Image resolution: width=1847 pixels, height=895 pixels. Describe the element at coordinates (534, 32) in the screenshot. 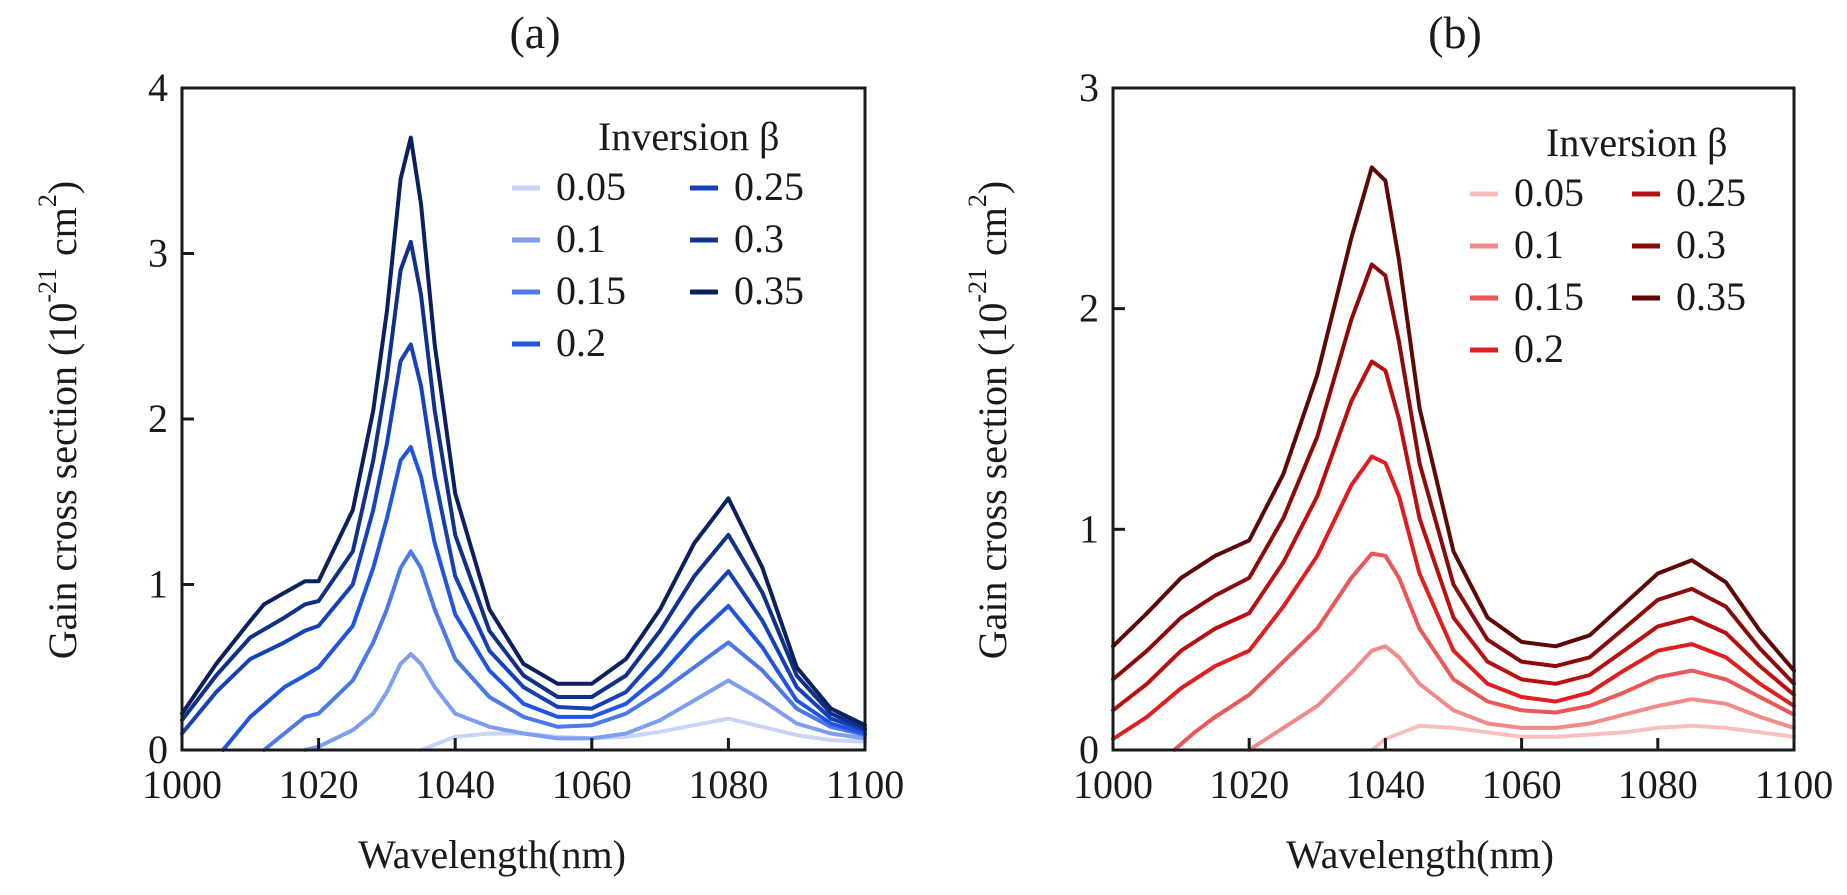

I see `panel-title: (a)` at that location.